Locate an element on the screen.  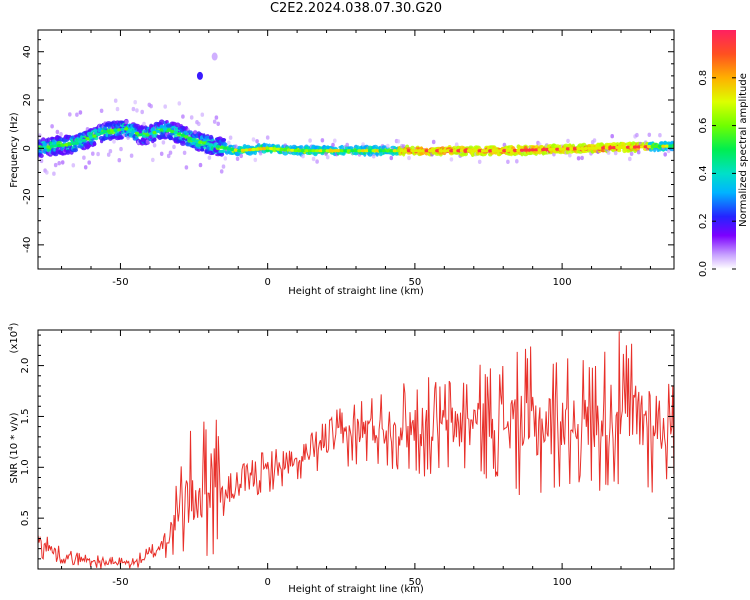
y-tick-label: 0.5 is located at coordinates (25, 518).